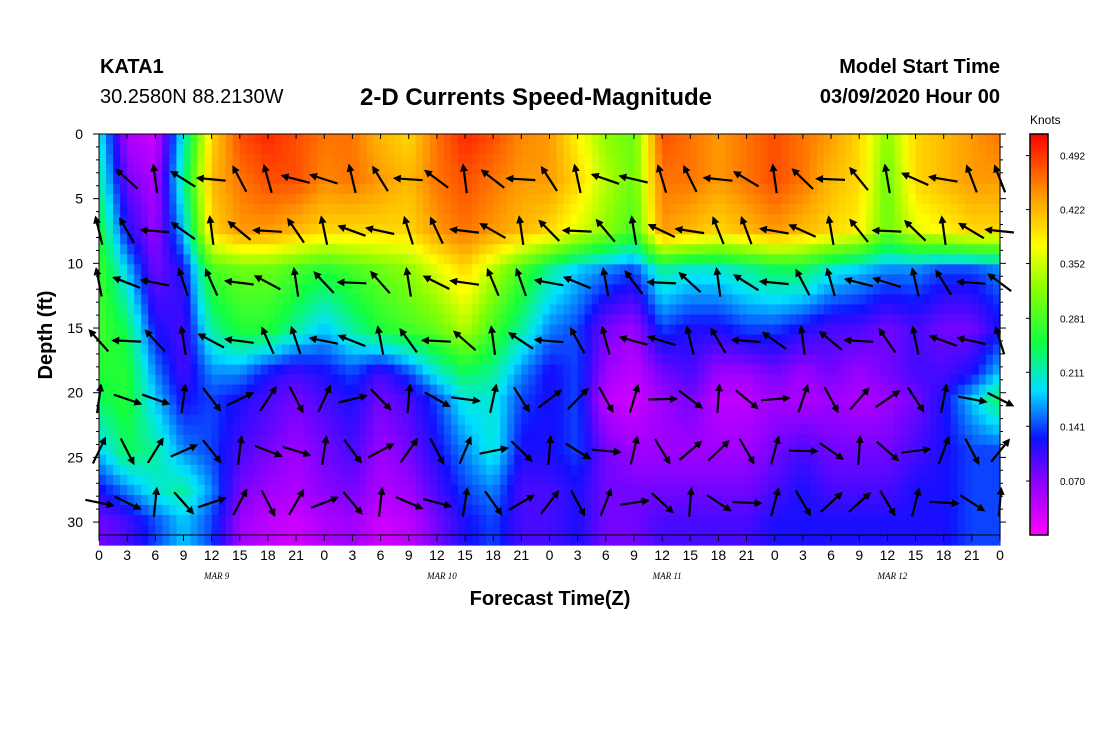  I want to click on station-coords: 30.2580N 88.2130W, so click(192, 97).